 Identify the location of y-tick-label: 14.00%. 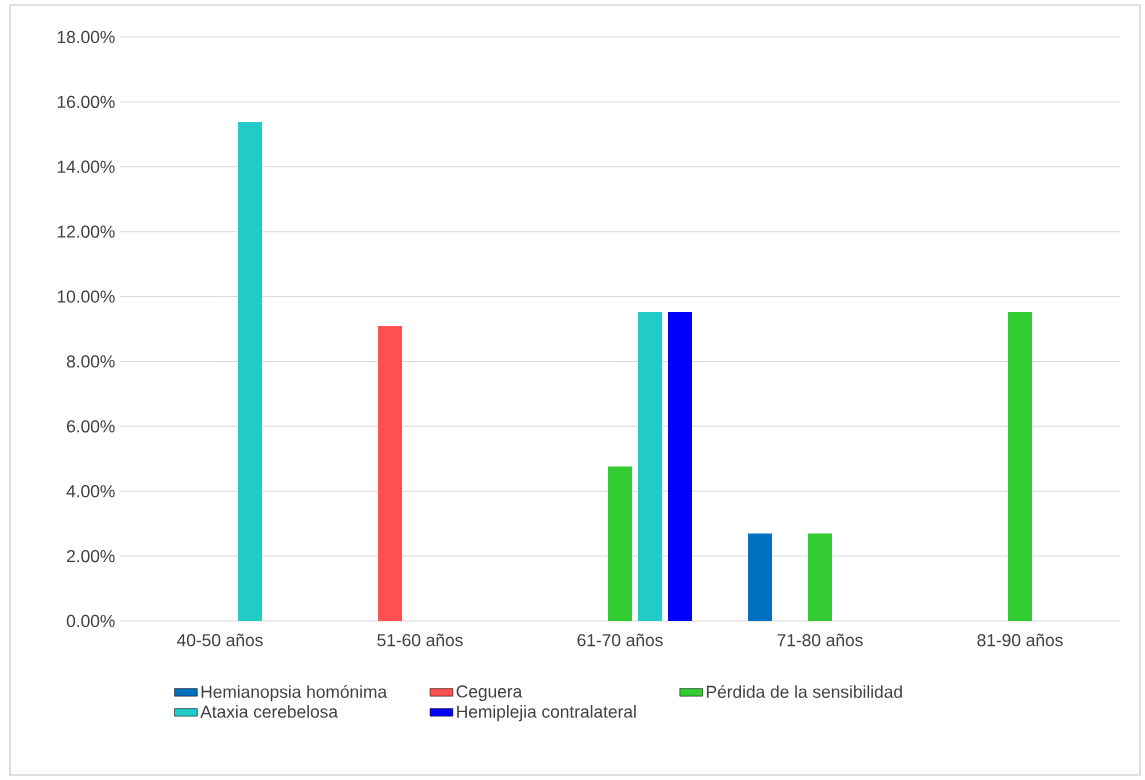
(86, 166).